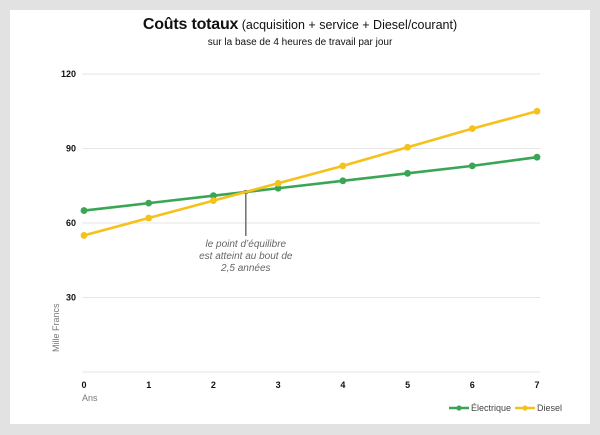 This screenshot has height=435, width=600. Describe the element at coordinates (68, 186) in the screenshot. I see `y-tick-labels: 30 60 90 120` at that location.